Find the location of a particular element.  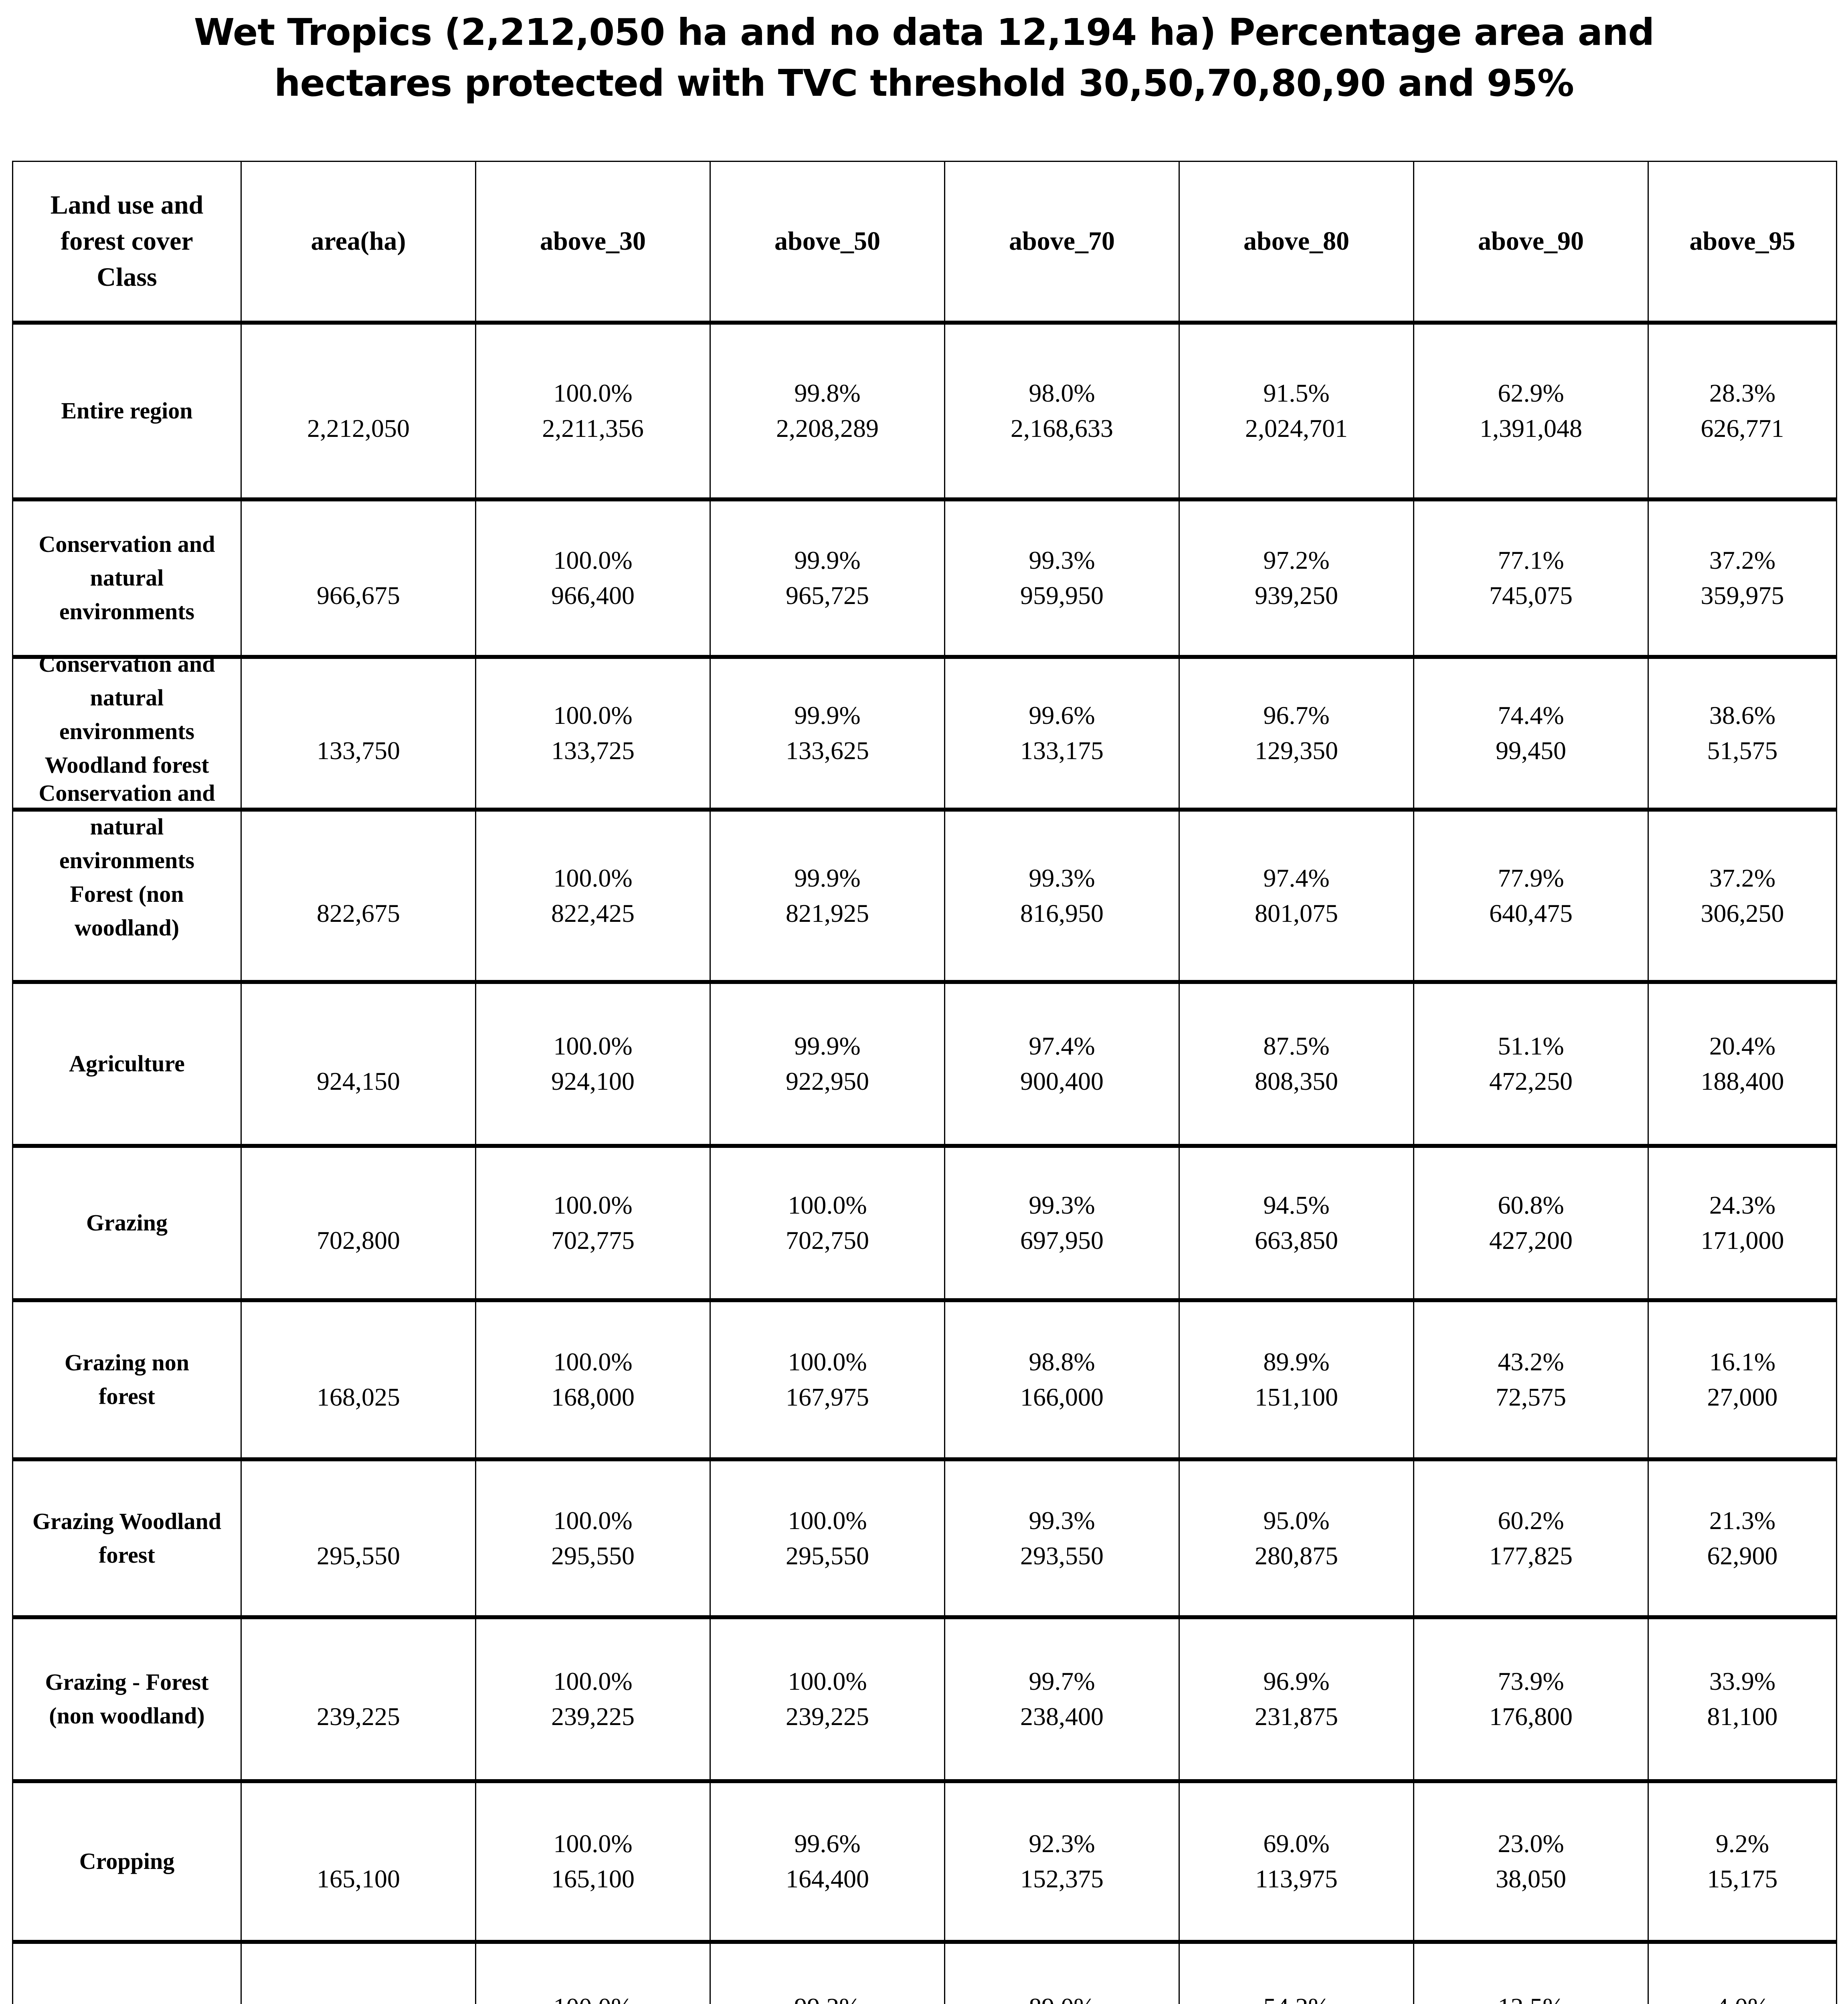

value-cell: 73.9% 176,800 is located at coordinates (1531, 1699).